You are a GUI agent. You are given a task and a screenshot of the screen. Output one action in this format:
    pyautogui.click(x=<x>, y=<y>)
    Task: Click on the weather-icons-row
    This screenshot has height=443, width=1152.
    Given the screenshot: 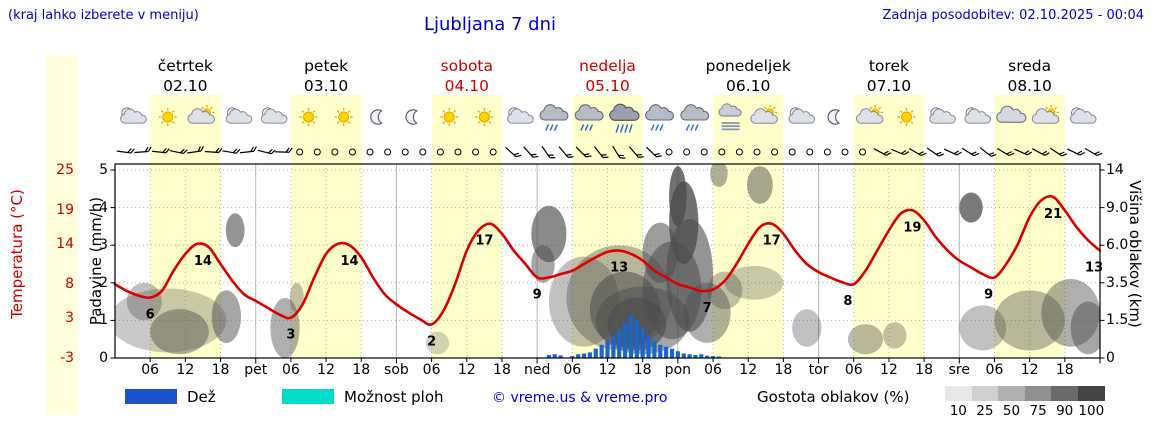 What is the action you would take?
    pyautogui.click(x=608, y=118)
    